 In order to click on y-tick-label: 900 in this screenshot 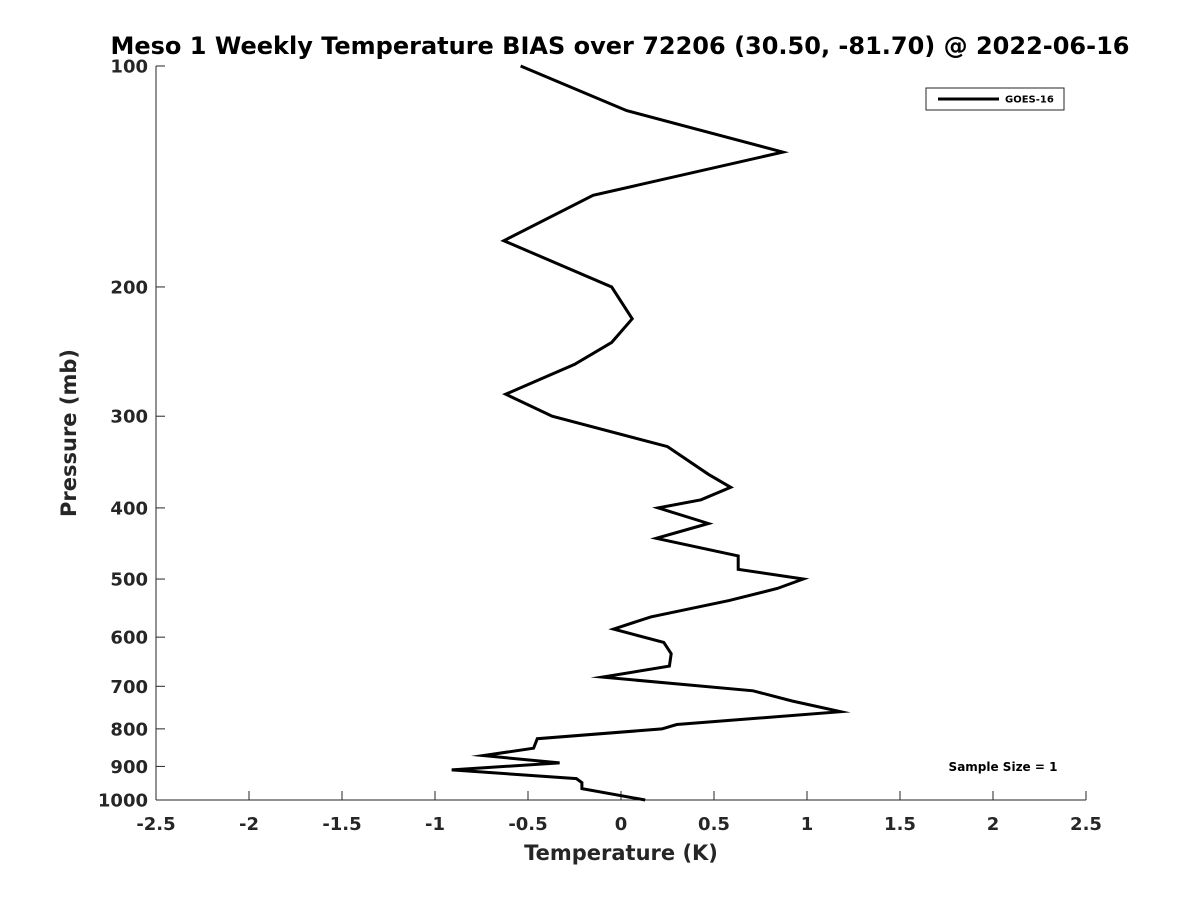, I will do `click(129, 767)`.